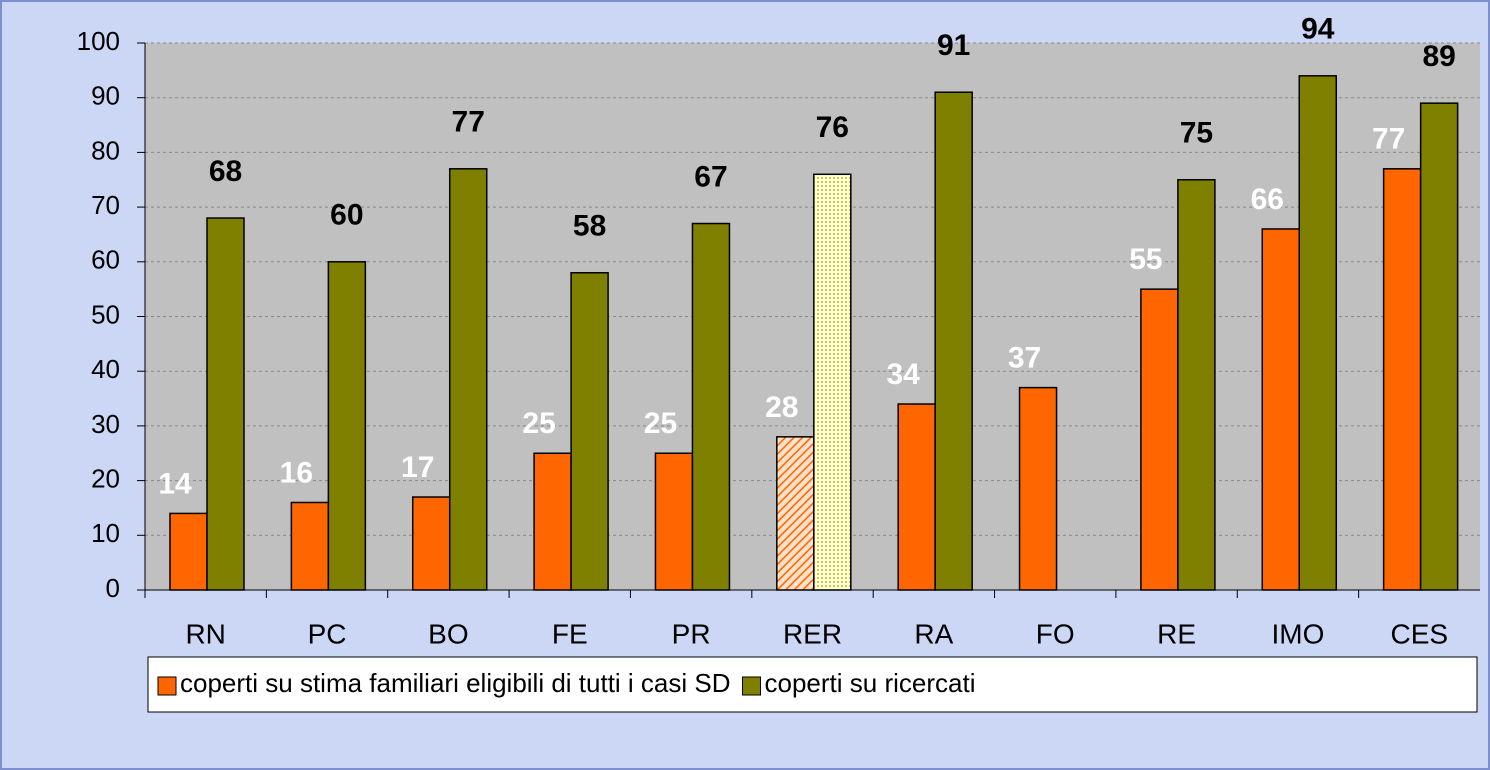  Describe the element at coordinates (1176, 633) in the screenshot. I see `x-tick-label: RE` at that location.